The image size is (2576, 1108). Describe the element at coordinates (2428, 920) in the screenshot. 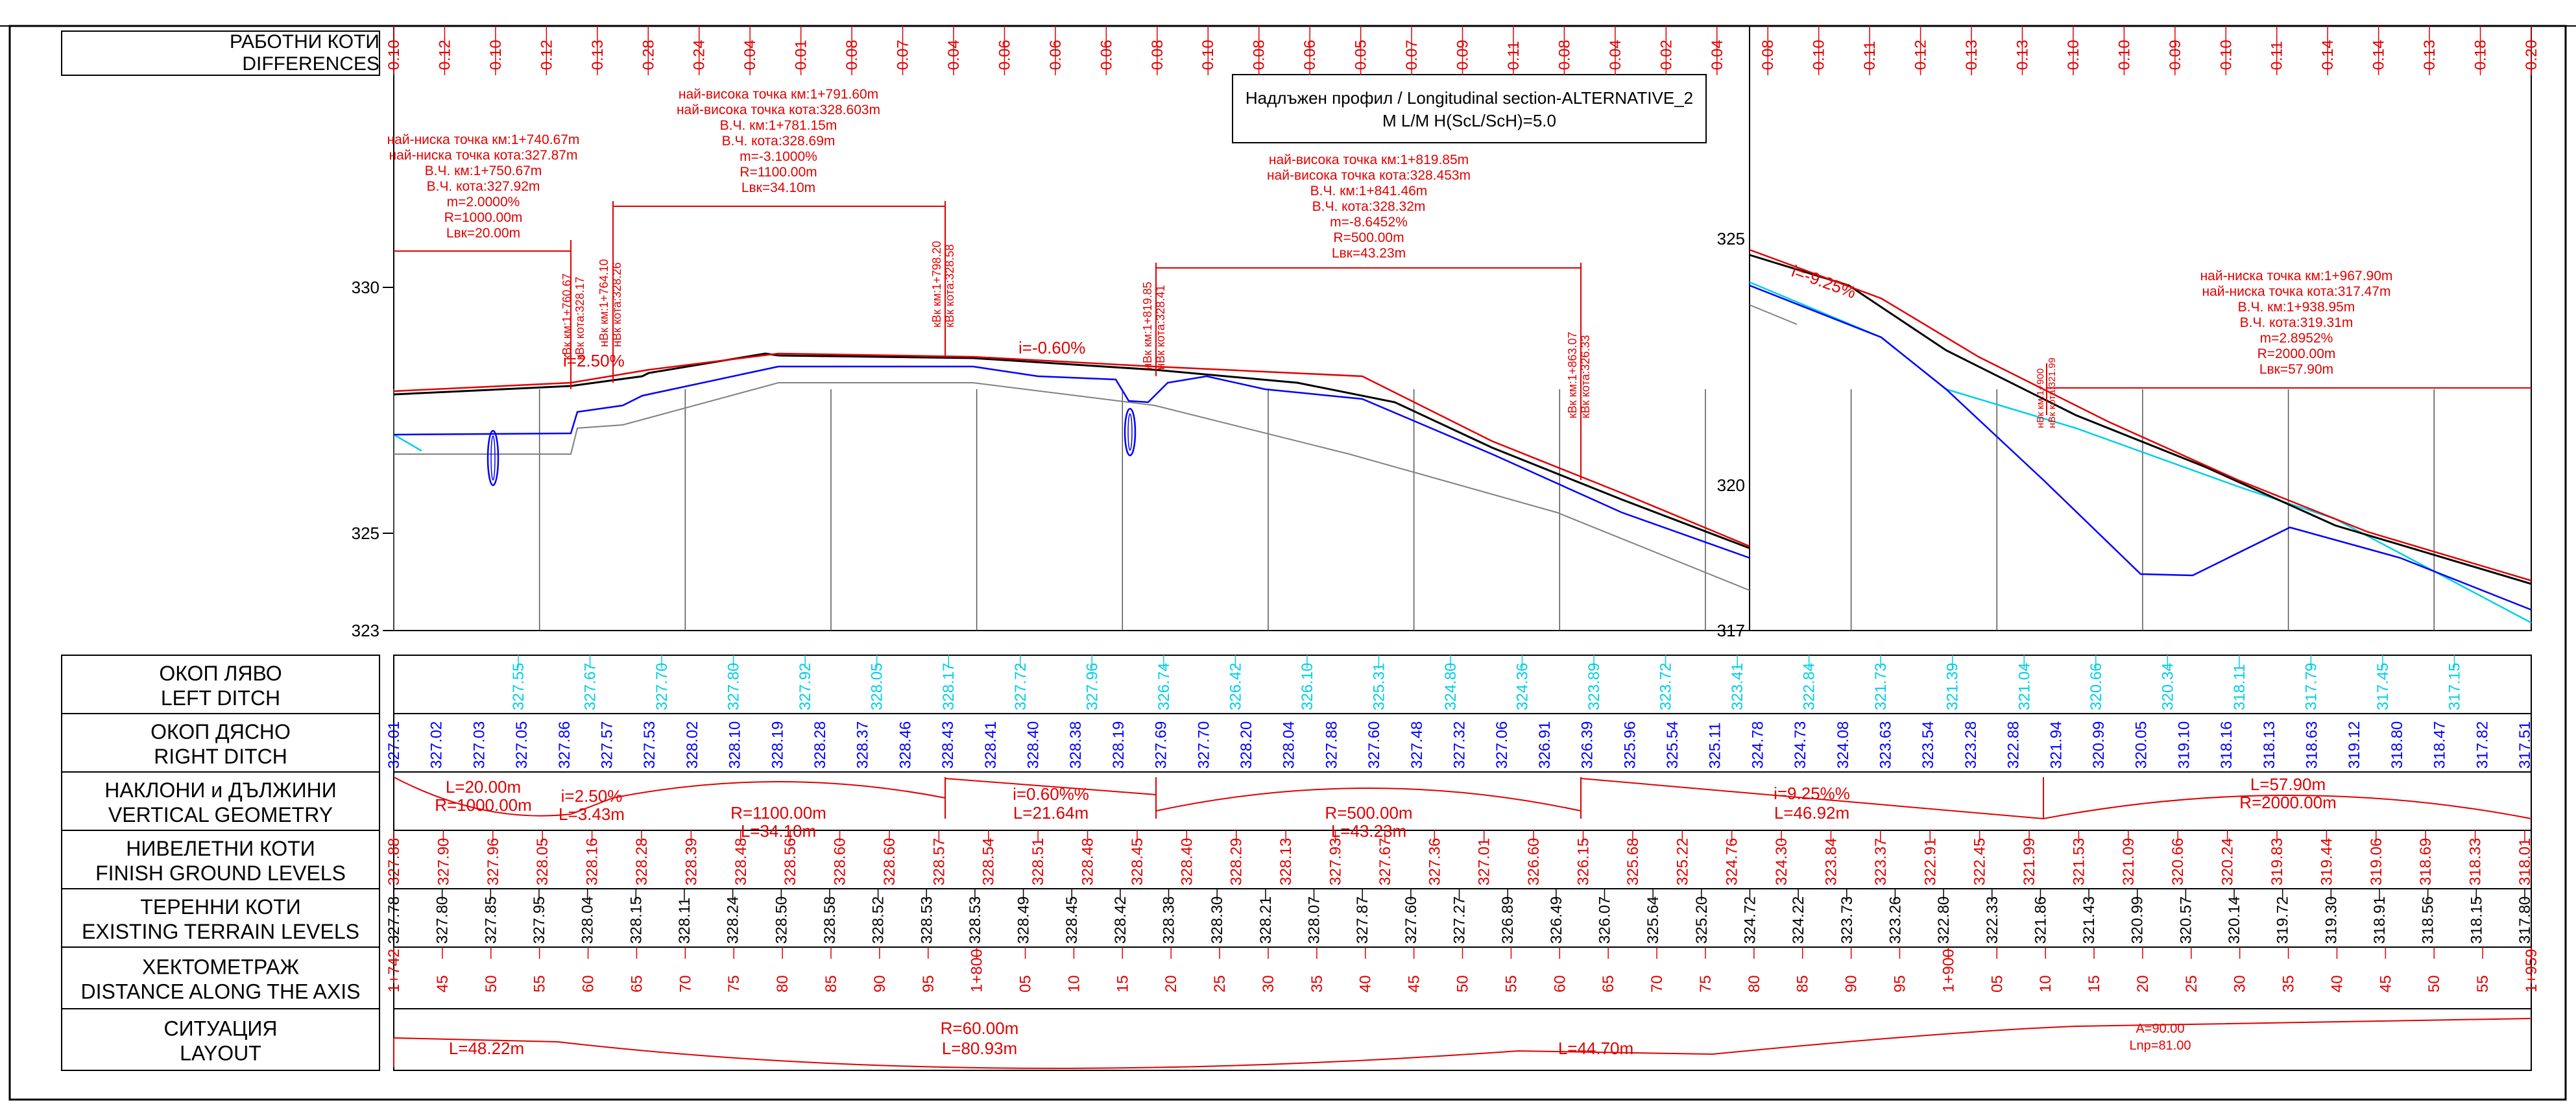

I see `terrain-level: 318.56` at that location.